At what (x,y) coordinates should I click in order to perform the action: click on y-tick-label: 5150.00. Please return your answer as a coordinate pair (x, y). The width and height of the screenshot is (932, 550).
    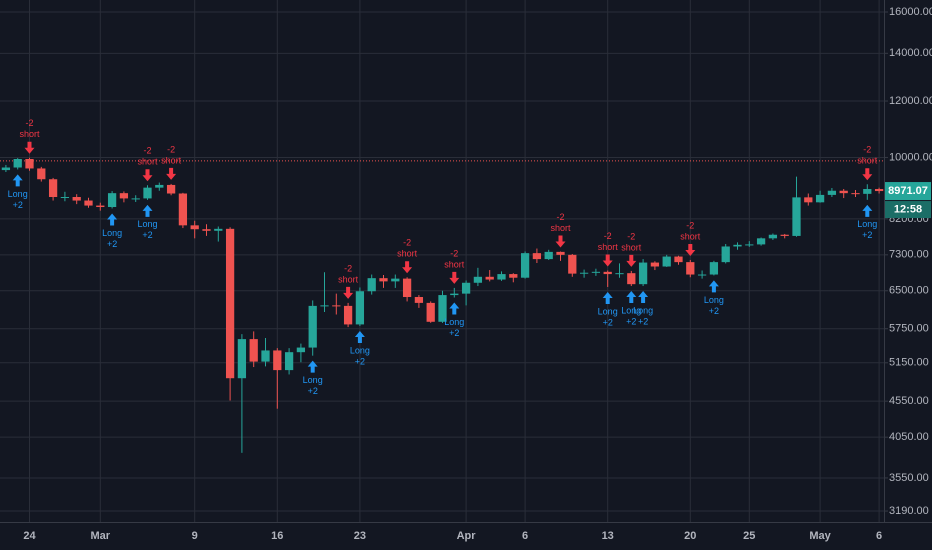
    Looking at the image, I should click on (909, 363).